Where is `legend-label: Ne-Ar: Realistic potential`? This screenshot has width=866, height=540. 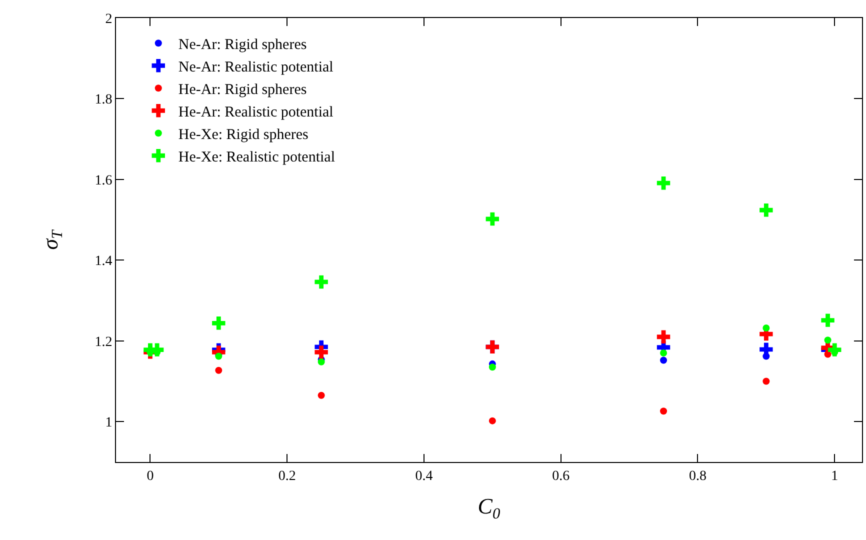
legend-label: Ne-Ar: Realistic potential is located at coordinates (256, 67).